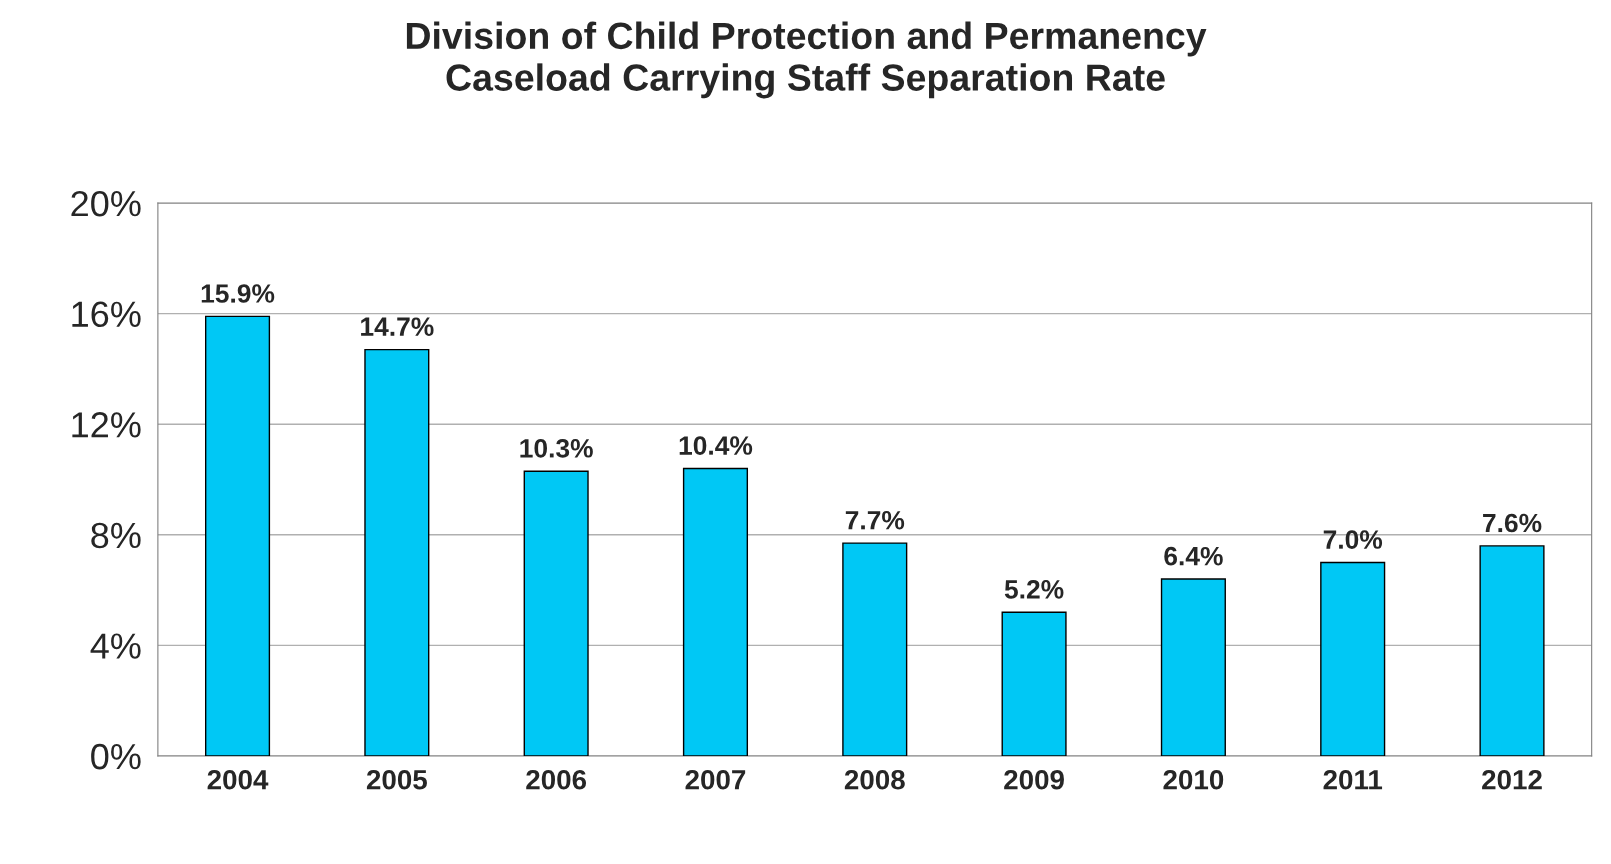  I want to click on data-label: 6.4%, so click(1193, 556).